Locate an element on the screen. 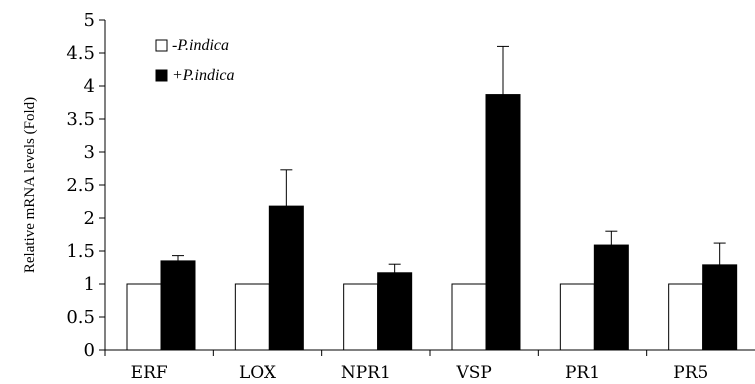  bar-minus-pr1 is located at coordinates (577, 317).